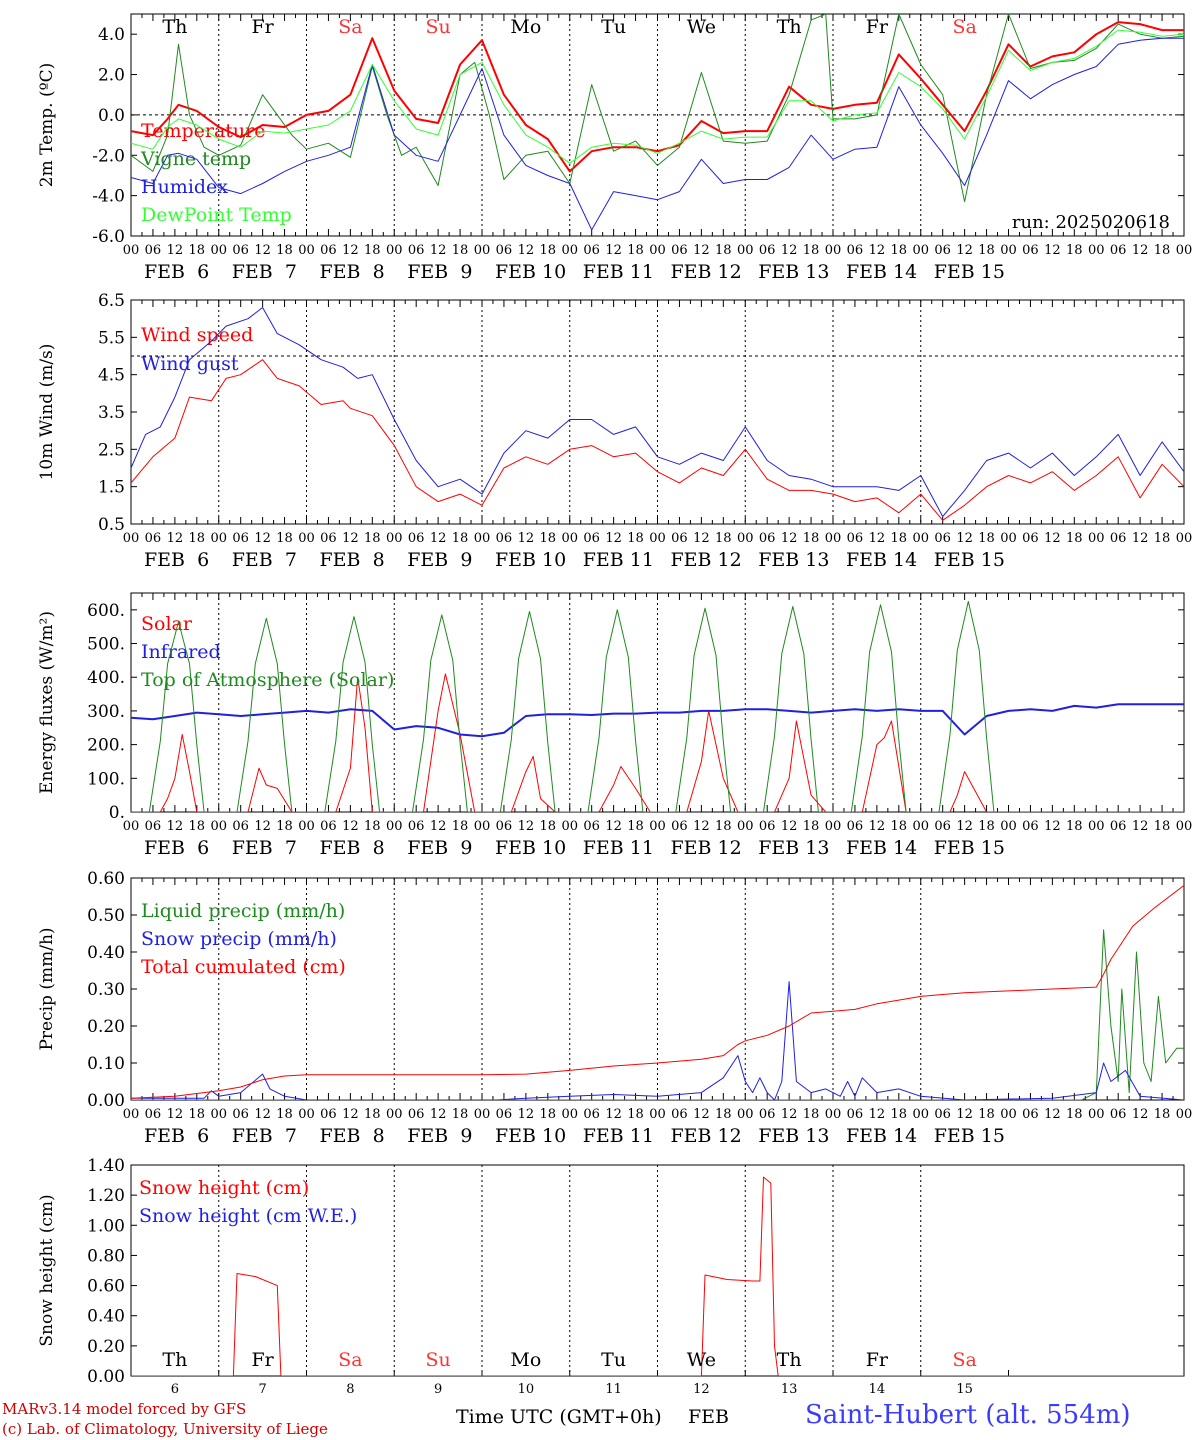 The width and height of the screenshot is (1194, 1440). I want to click on x-date-label: FEB 7, so click(264, 848).